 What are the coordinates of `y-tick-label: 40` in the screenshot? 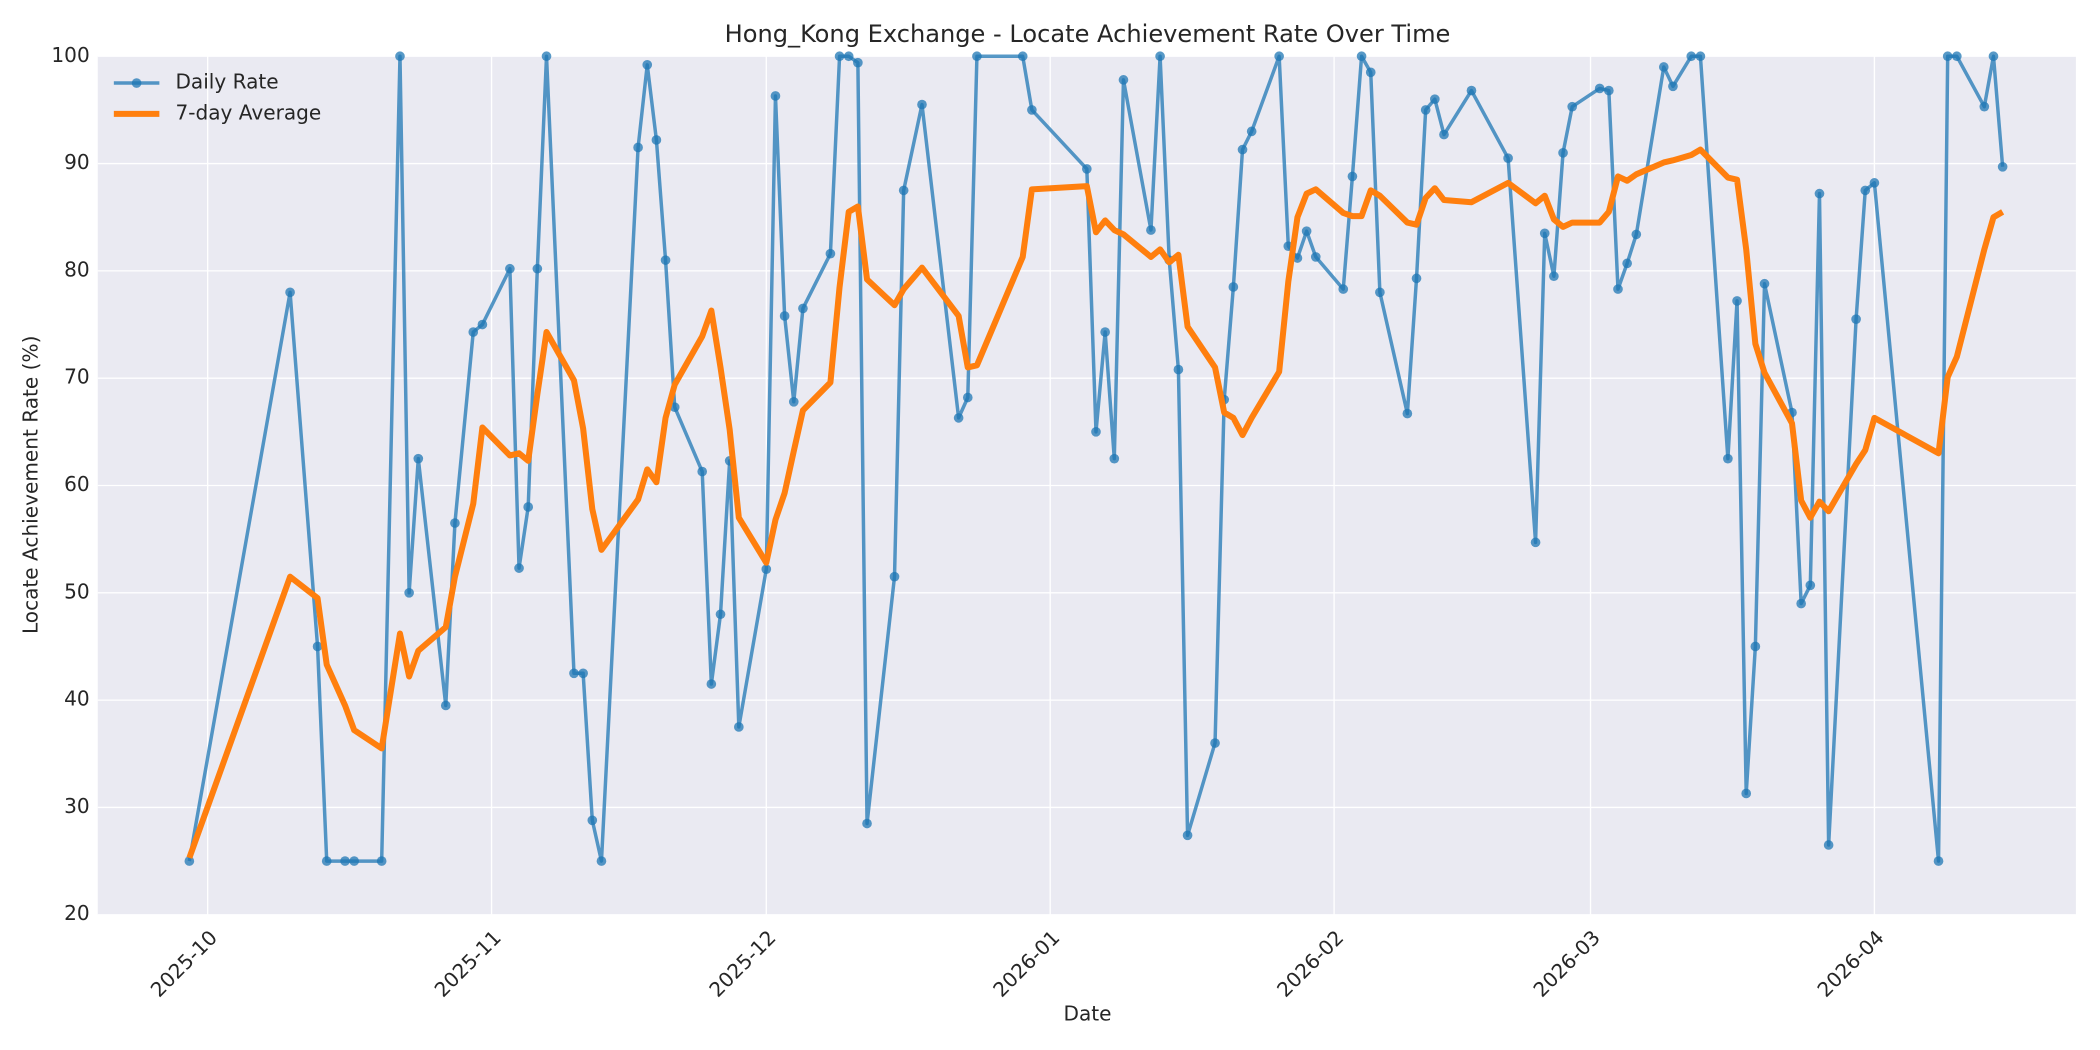 It's located at (77, 699).